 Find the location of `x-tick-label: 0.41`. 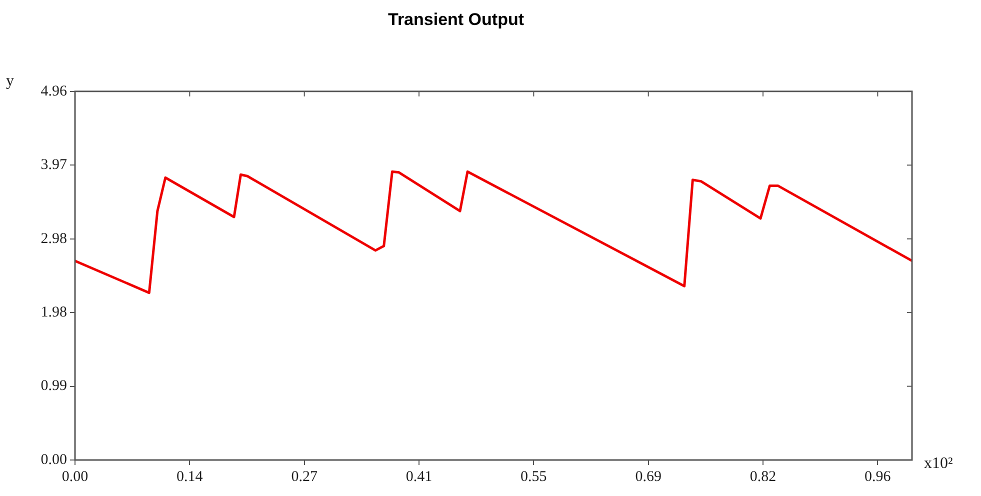

x-tick-label: 0.41 is located at coordinates (419, 476).